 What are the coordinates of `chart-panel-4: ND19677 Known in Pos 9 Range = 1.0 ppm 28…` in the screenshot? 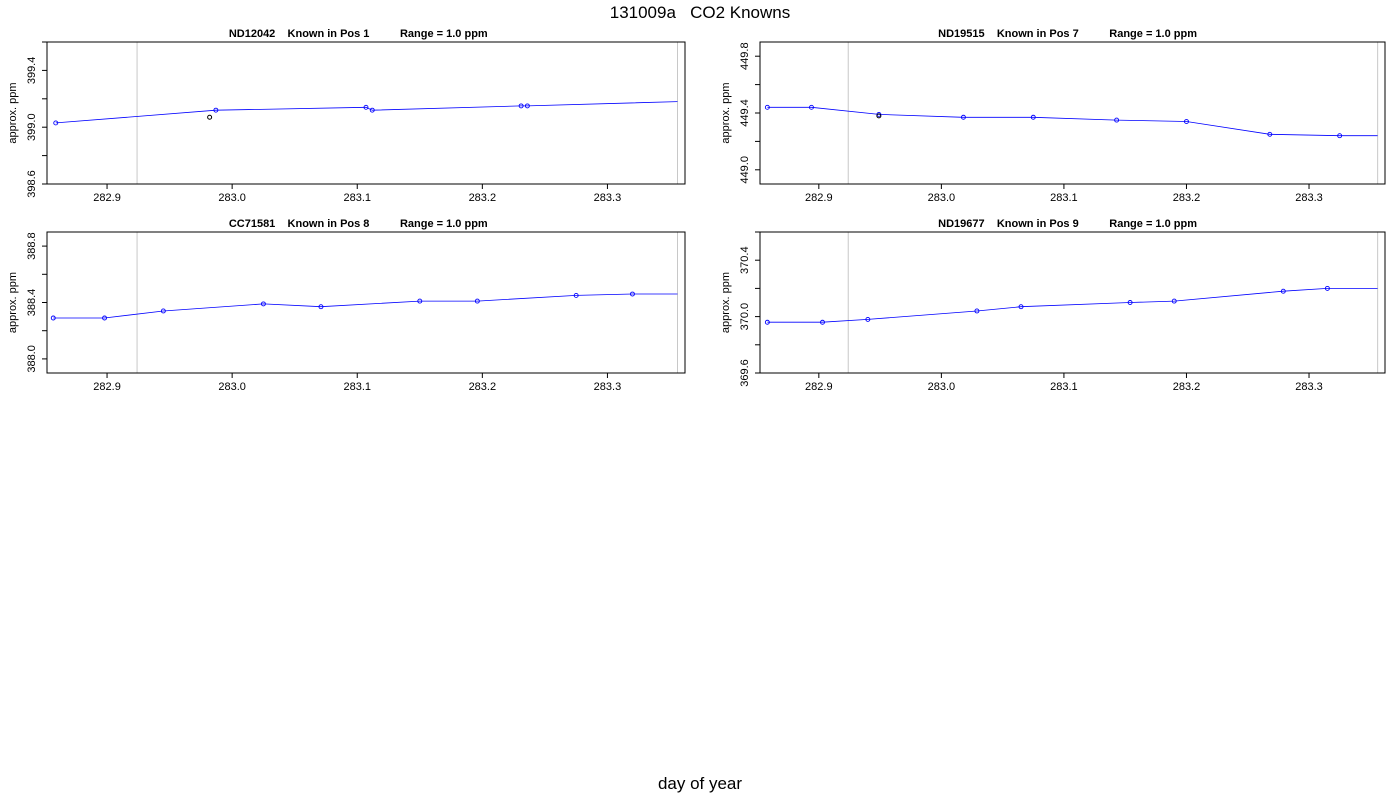 It's located at (1053, 305).